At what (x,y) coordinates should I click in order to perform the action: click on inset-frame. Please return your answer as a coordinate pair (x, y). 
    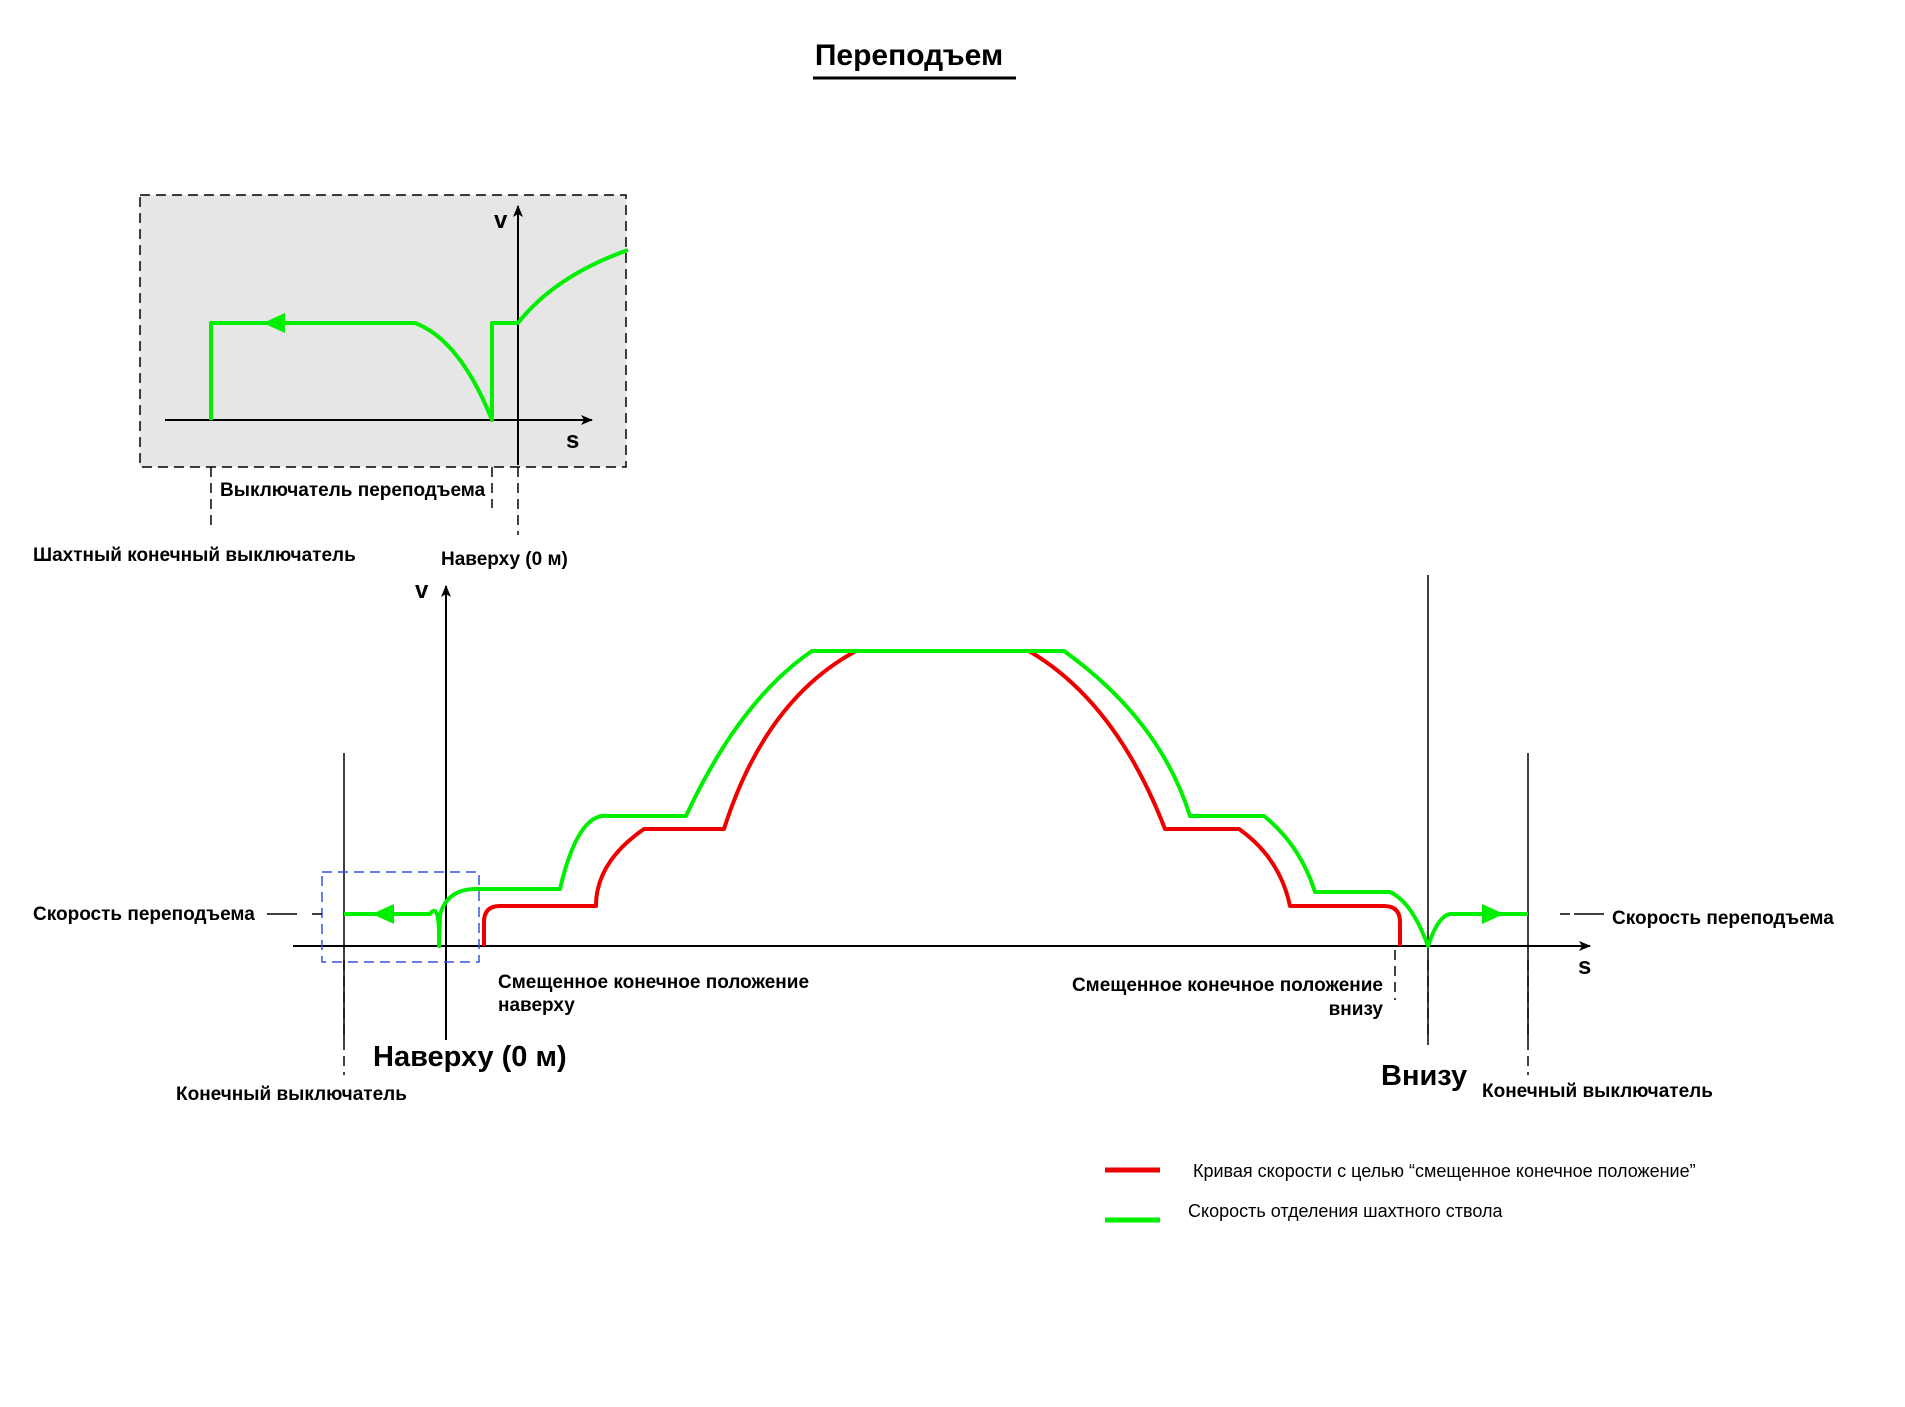
    Looking at the image, I should click on (383, 331).